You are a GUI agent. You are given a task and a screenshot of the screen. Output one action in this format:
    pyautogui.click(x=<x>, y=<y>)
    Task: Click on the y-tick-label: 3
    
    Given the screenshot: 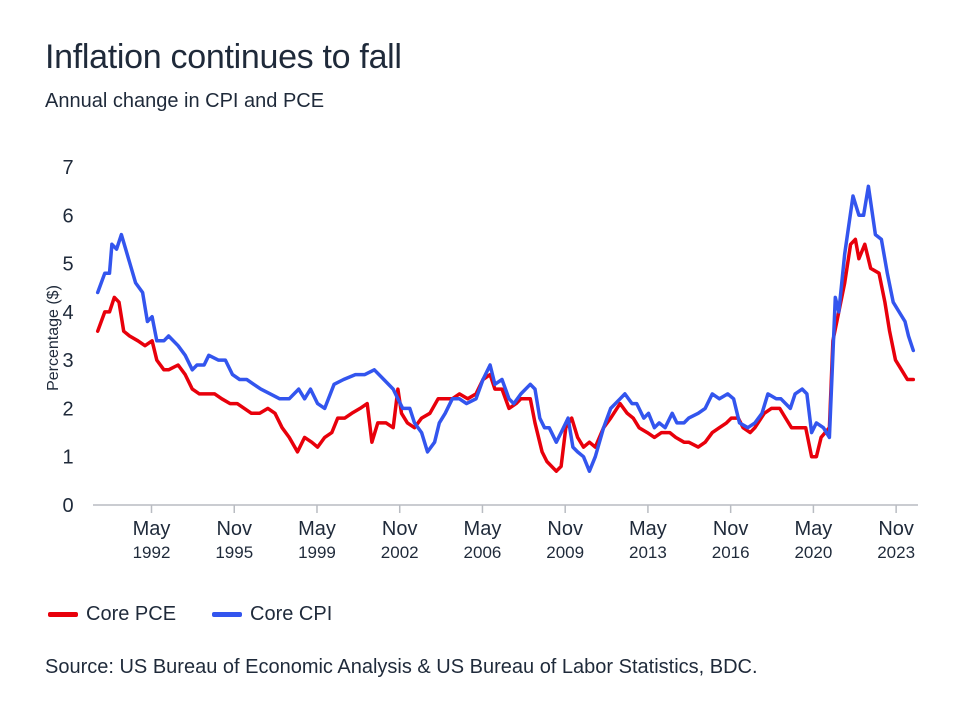 What is the action you would take?
    pyautogui.click(x=67, y=361)
    